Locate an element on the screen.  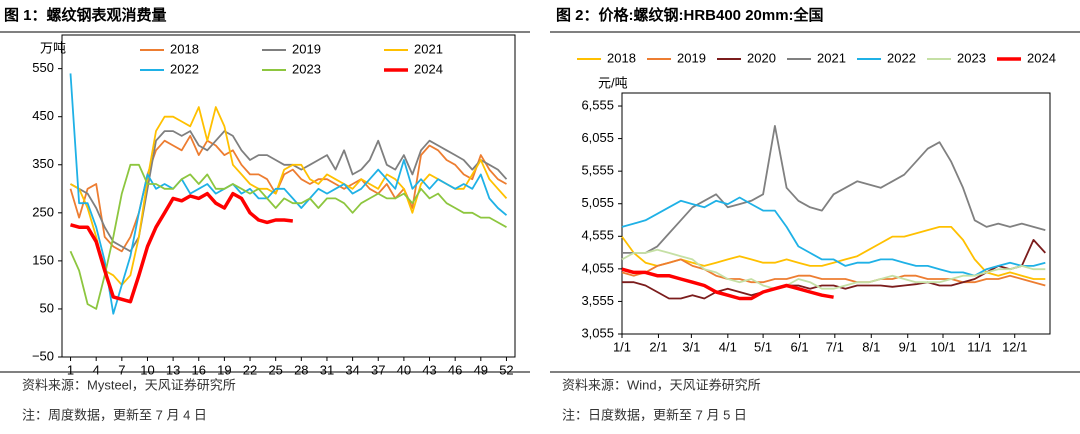
x-tick-label: 25 is located at coordinates (275, 369).